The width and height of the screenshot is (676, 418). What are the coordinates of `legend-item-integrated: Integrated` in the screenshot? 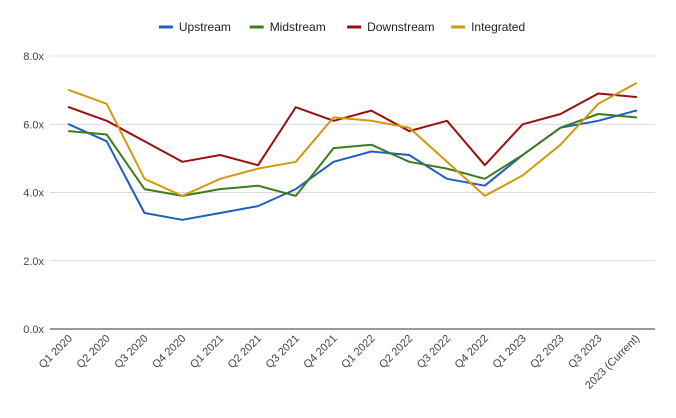 It's located at (488, 27).